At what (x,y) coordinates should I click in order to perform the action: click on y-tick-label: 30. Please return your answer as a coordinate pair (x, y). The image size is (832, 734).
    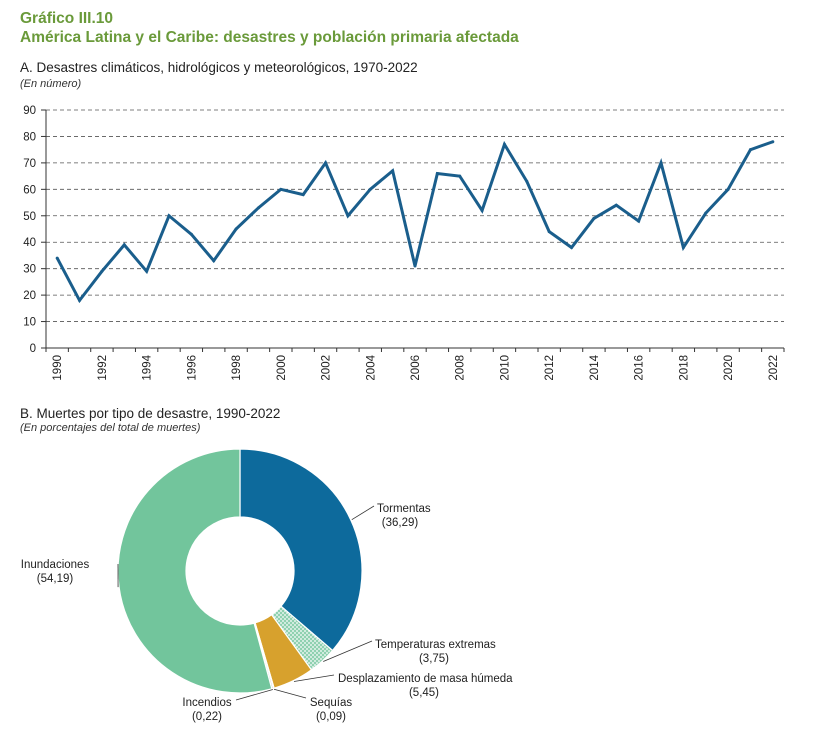
    Looking at the image, I should click on (29, 270).